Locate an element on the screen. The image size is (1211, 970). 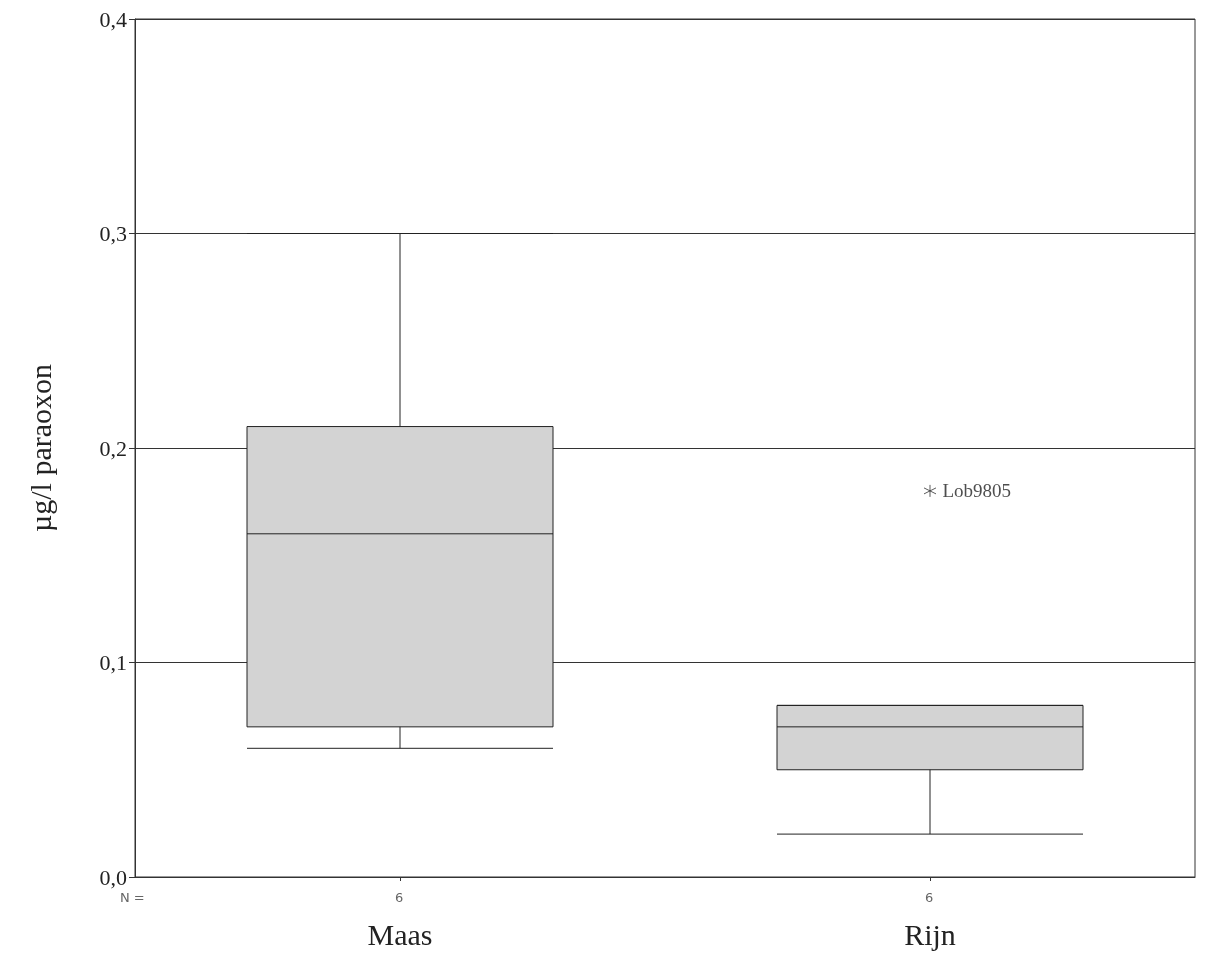
x-tick-label: Rijn is located at coordinates (930, 934).